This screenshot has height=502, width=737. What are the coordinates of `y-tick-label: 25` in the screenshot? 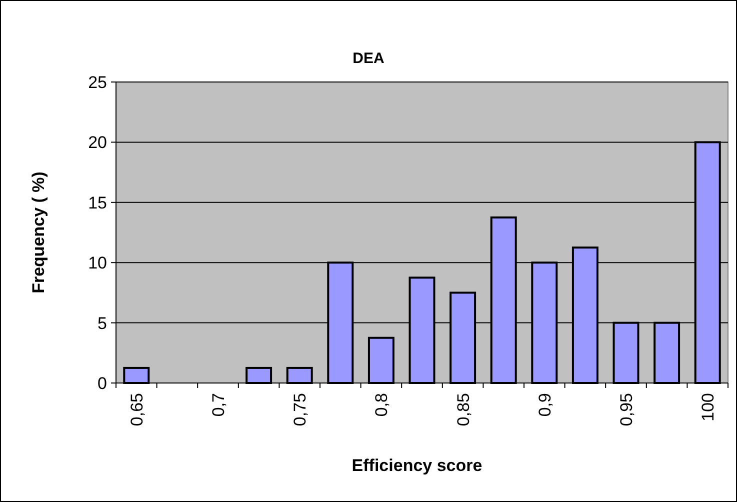 It's located at (97, 82).